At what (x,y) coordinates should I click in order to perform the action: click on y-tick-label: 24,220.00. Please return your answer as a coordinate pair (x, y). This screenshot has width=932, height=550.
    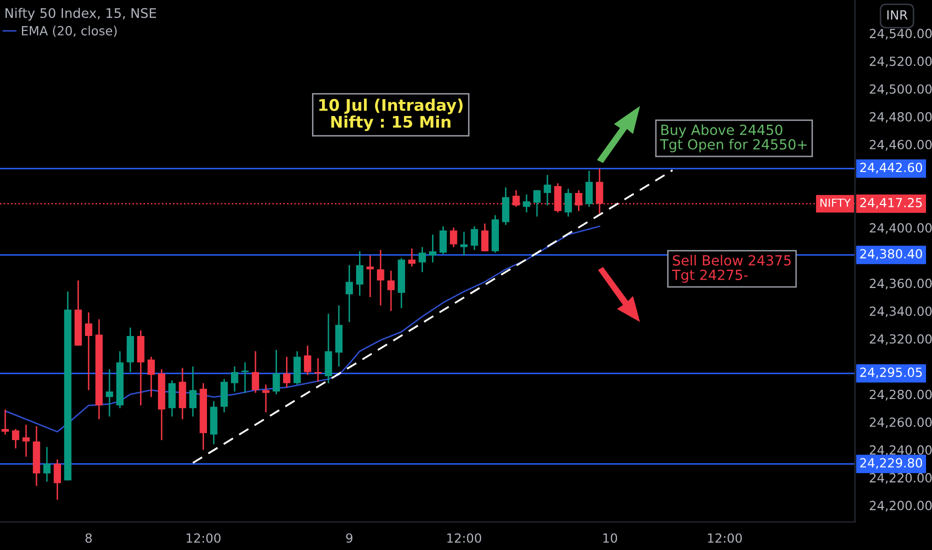
    Looking at the image, I should click on (901, 478).